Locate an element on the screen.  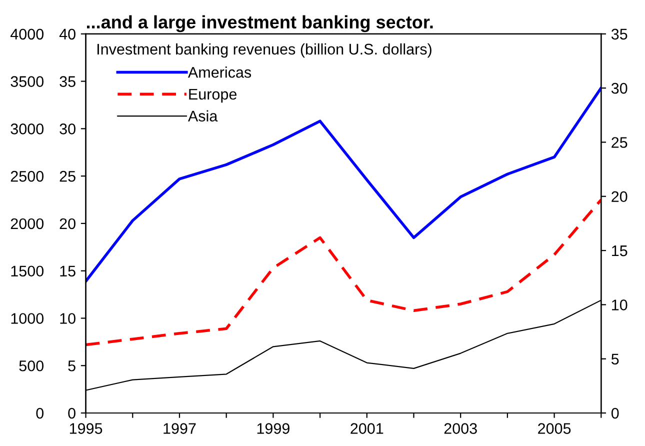
y2-tick-label: 0 is located at coordinates (615, 413).